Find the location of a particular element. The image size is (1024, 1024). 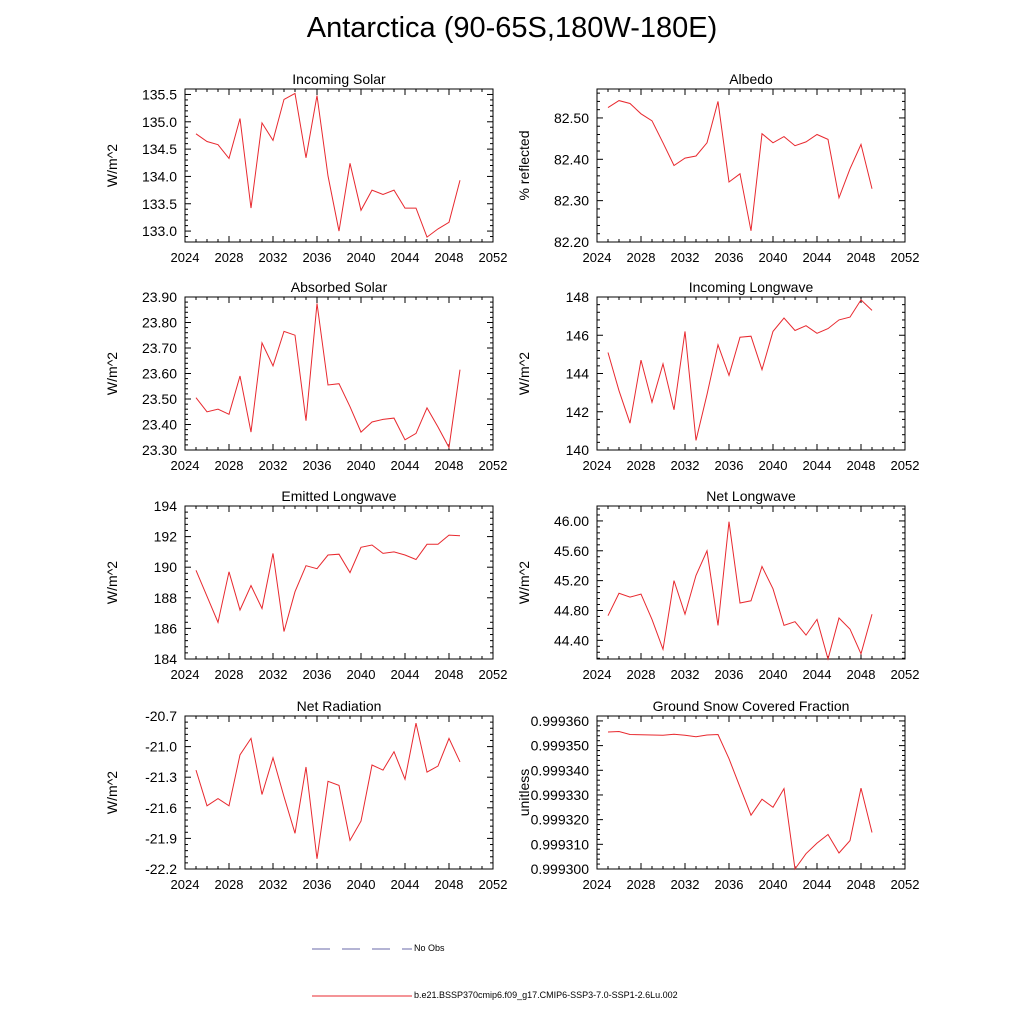

panel-title: Ground Snow Covered Fraction is located at coordinates (751, 706).